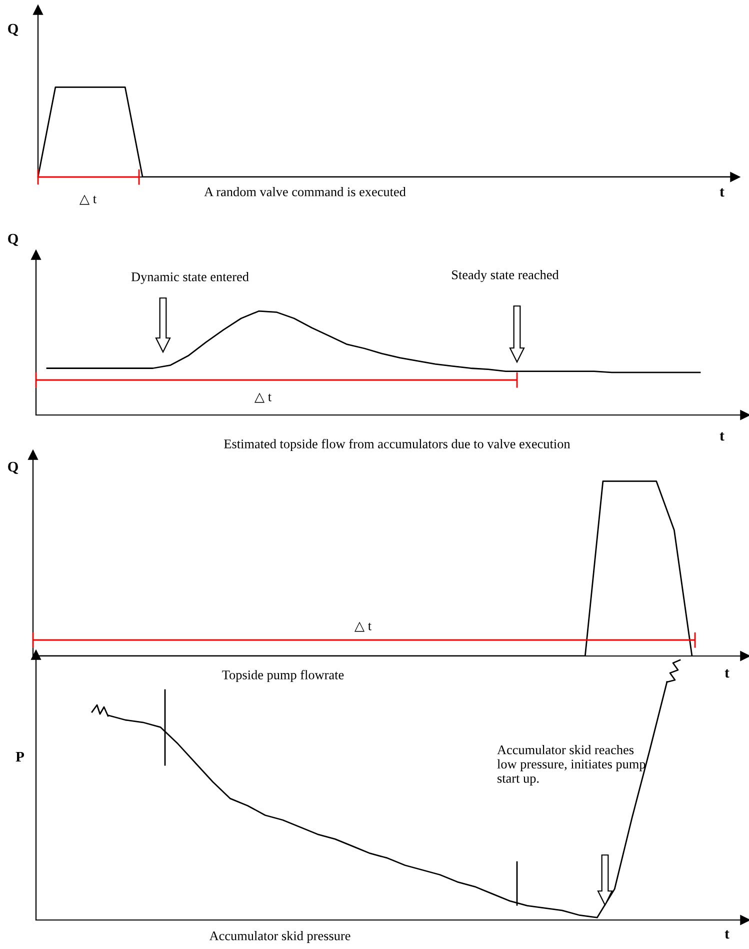 The width and height of the screenshot is (749, 949). Describe the element at coordinates (305, 191) in the screenshot. I see `text: A random valve command is executed` at that location.